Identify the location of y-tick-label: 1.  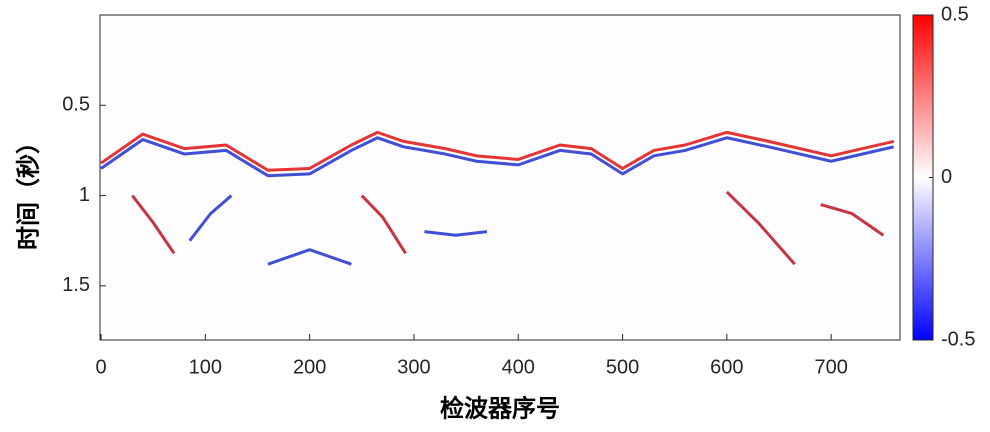
(84, 195).